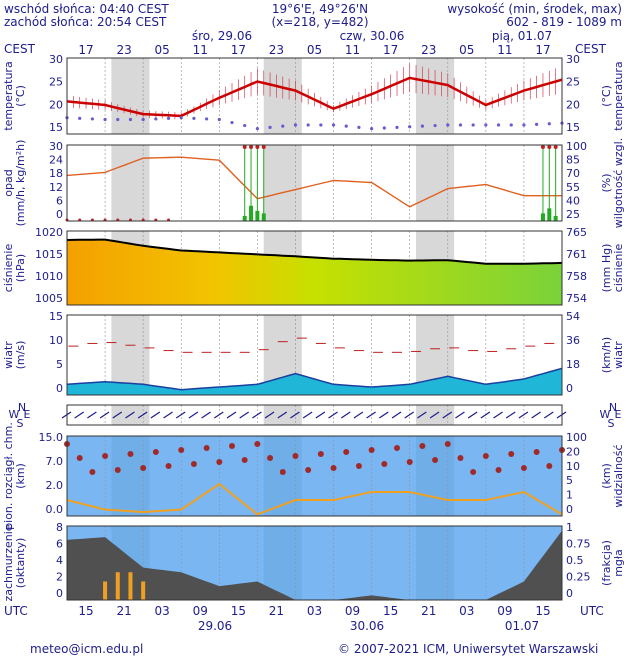 The width and height of the screenshot is (630, 660). What do you see at coordinates (573, 160) in the screenshot?
I see `precip-tick-right: 85` at bounding box center [573, 160].